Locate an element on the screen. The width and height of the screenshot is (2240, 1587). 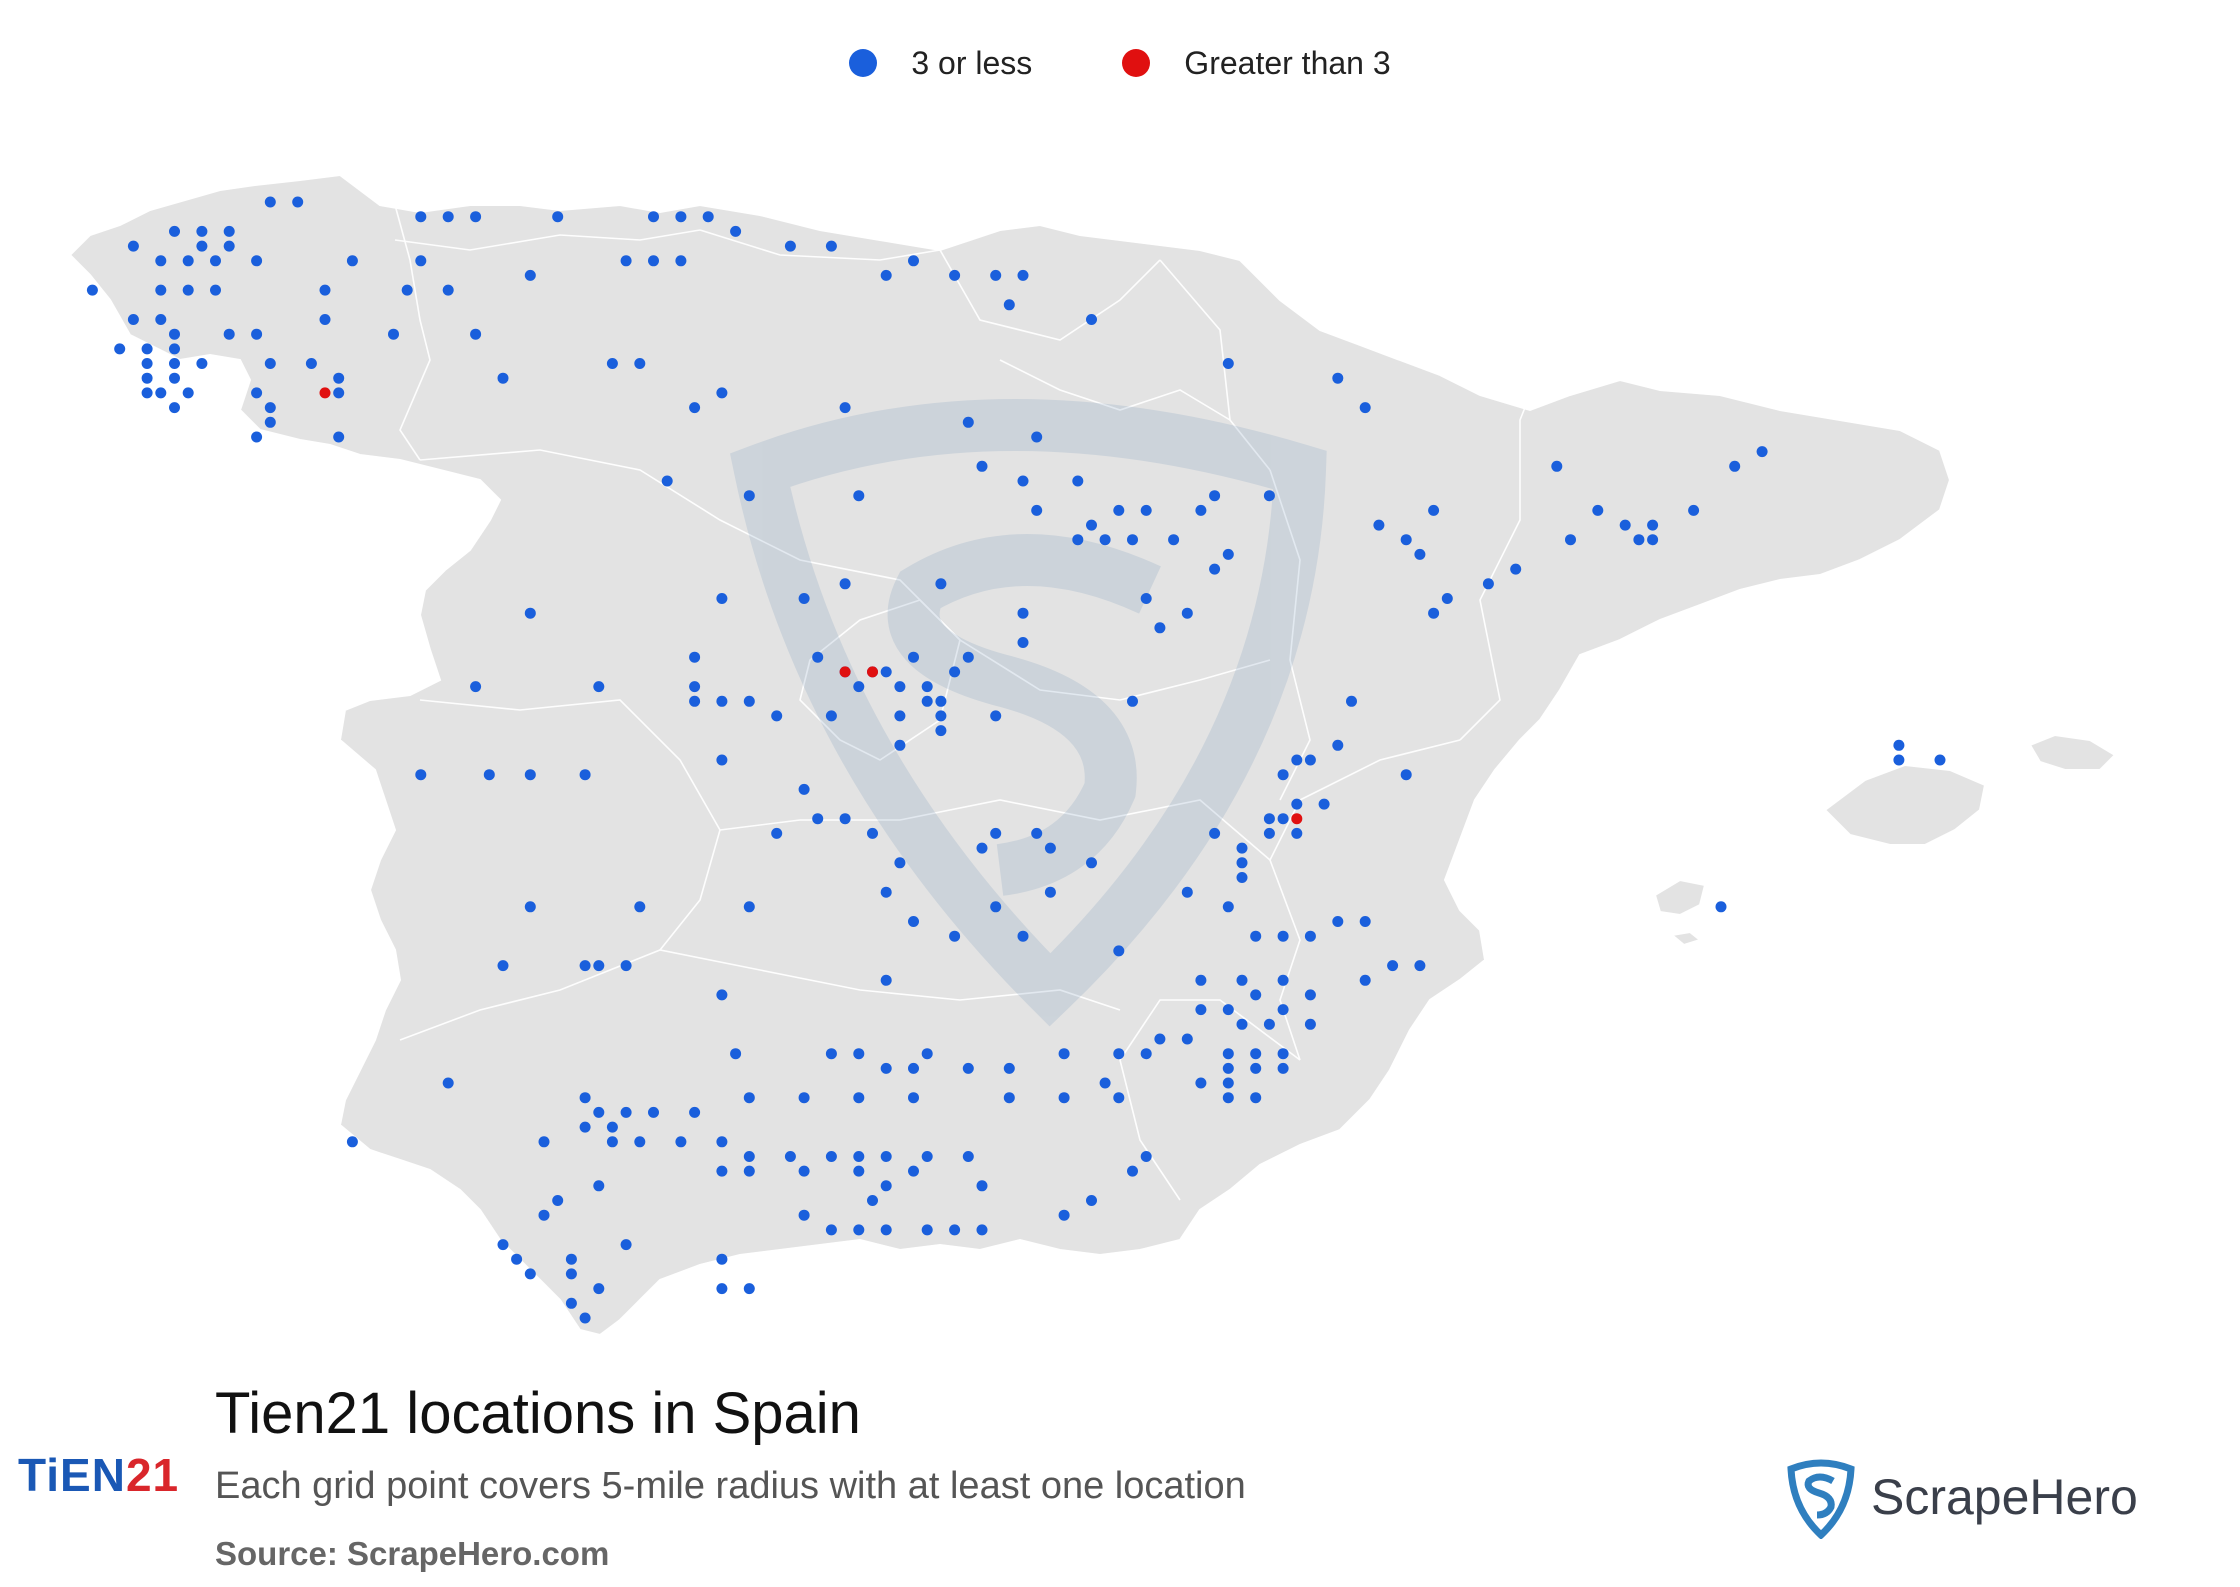
formentera is located at coordinates (1686, 938).